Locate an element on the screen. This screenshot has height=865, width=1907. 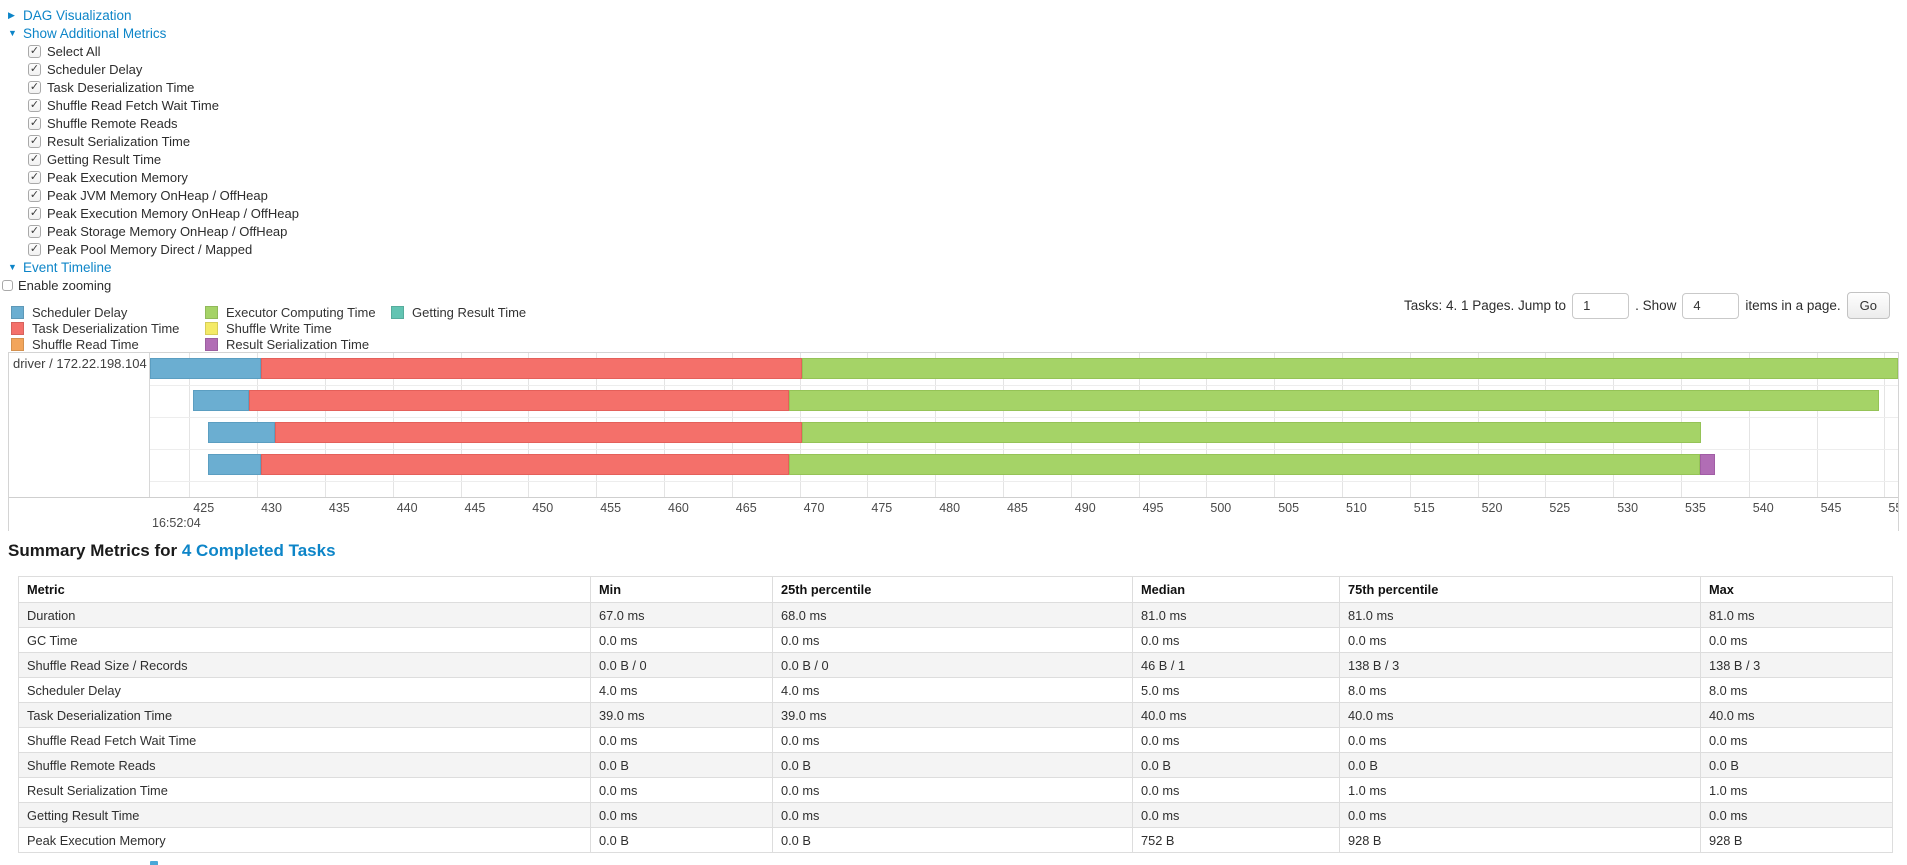
timeline-tick-label: 490 is located at coordinates (1085, 508).